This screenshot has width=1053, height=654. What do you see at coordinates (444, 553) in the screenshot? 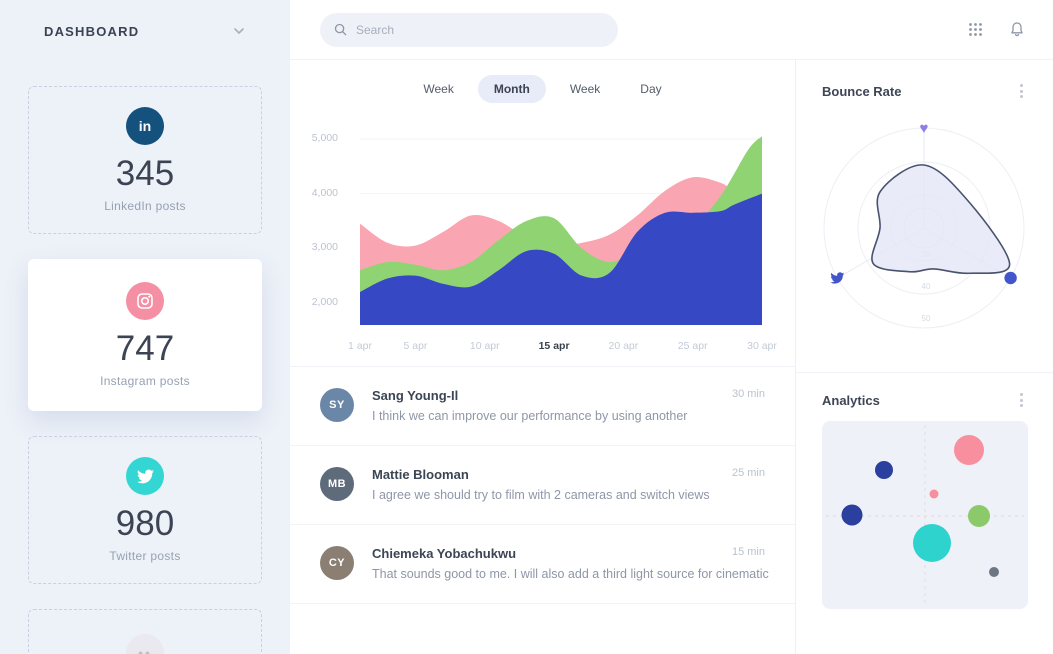
I see `message-author: Chiemeka Yobachukwu` at bounding box center [444, 553].